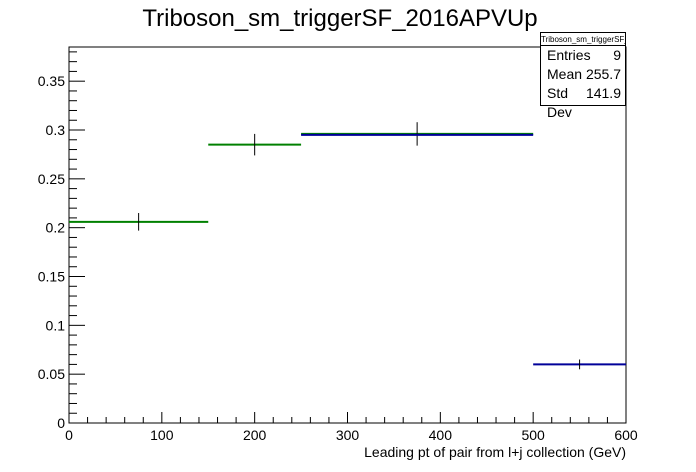  Describe the element at coordinates (441, 435) in the screenshot. I see `x-tick-label: 400` at that location.